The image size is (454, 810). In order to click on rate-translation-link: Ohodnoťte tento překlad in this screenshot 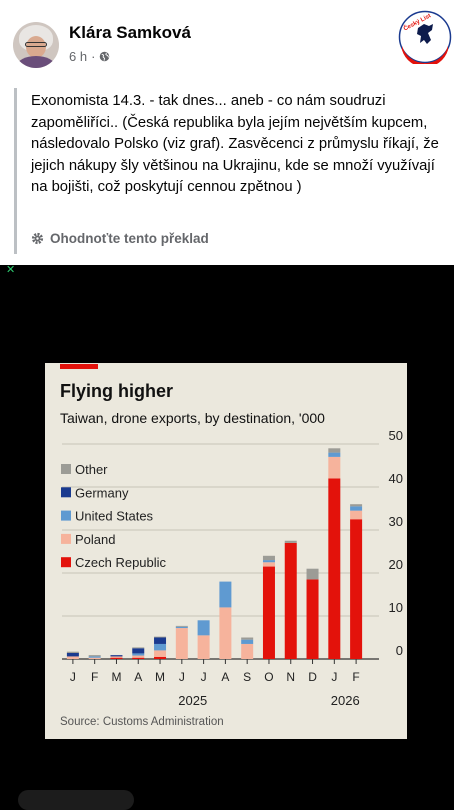, I will do `click(120, 238)`.